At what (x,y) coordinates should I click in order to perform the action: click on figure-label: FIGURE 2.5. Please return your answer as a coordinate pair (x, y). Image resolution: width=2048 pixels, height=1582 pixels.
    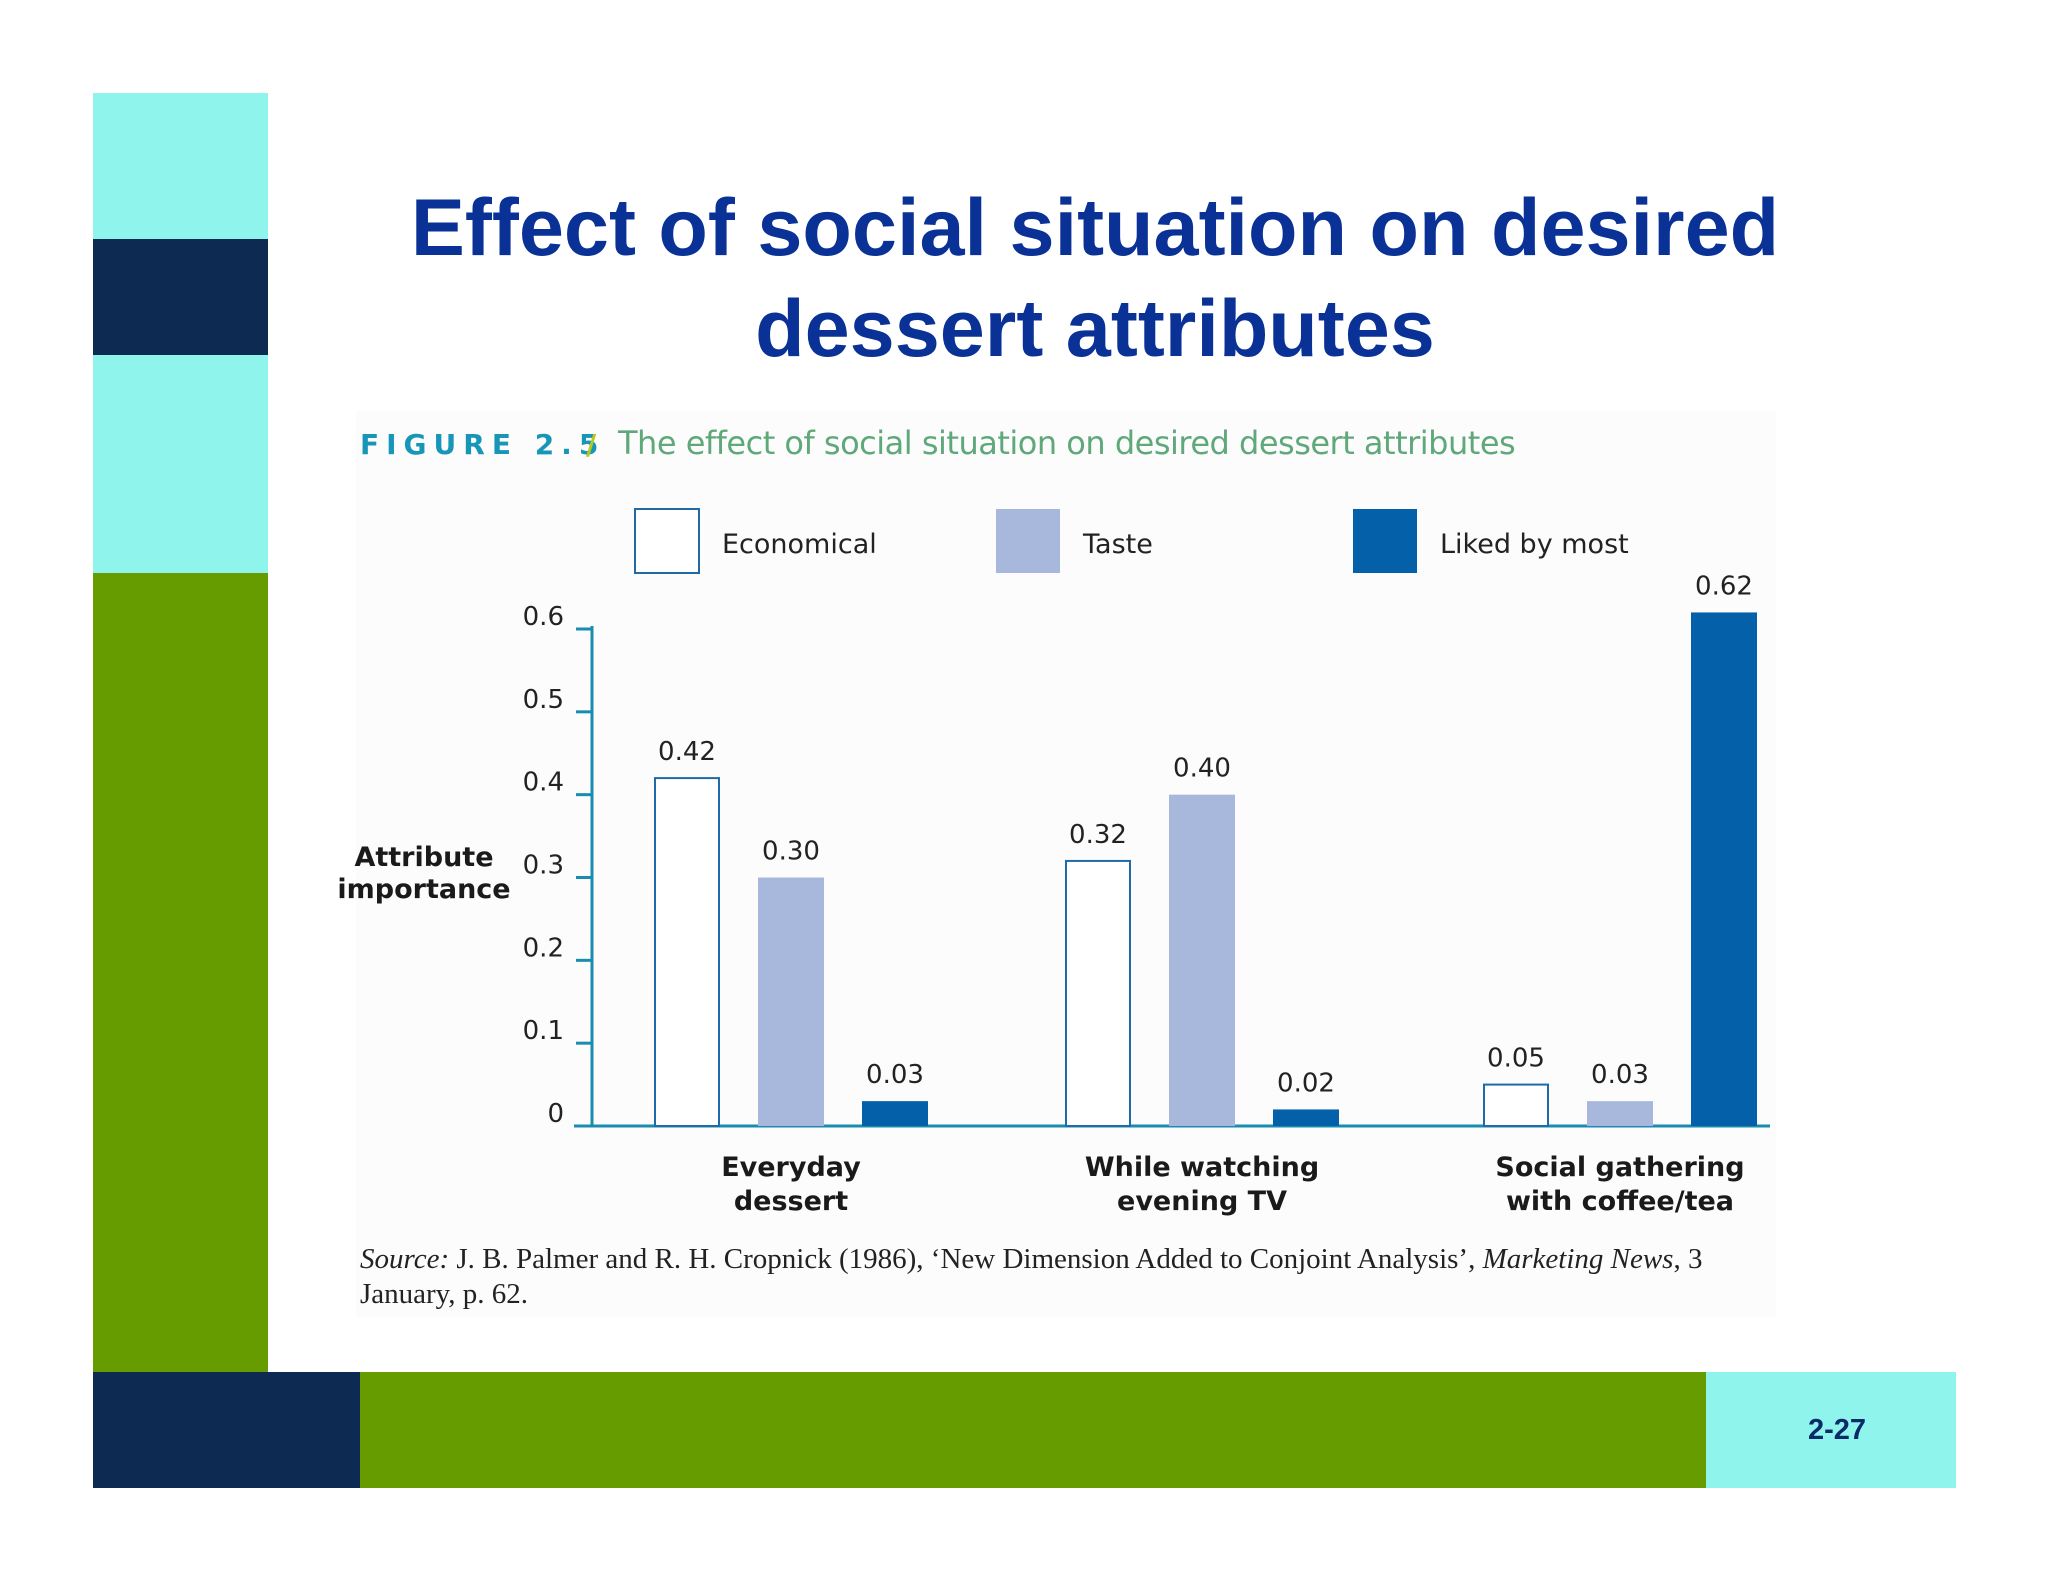
    Looking at the image, I should click on (483, 444).